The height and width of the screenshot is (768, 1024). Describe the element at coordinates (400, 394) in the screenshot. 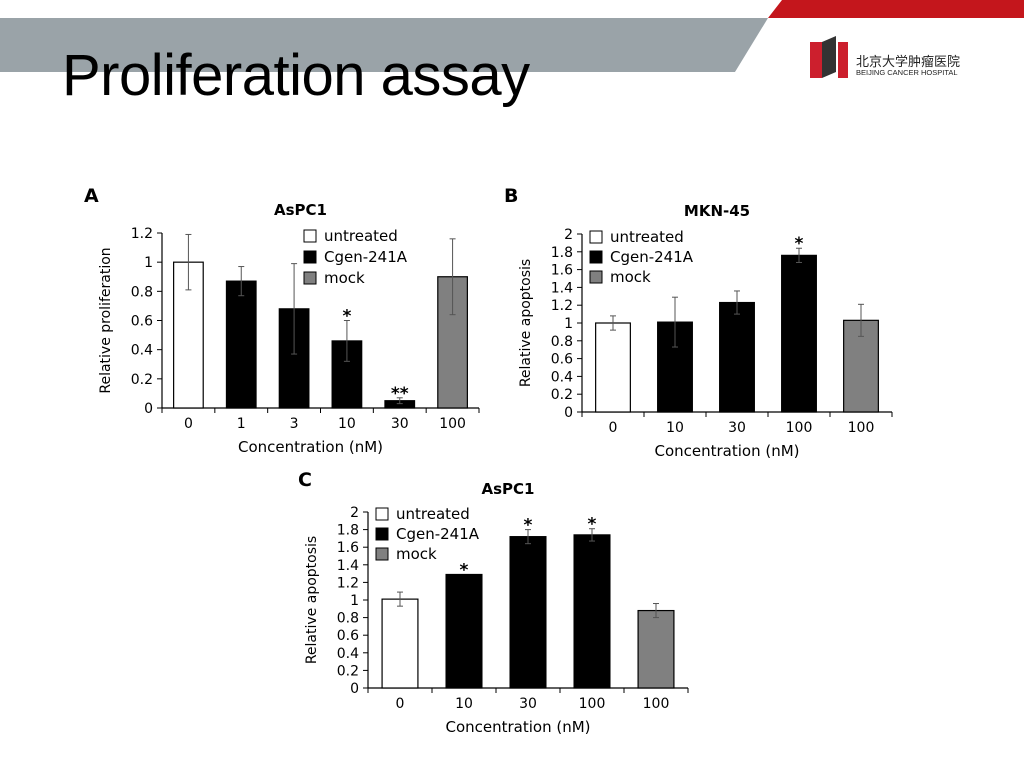

I see `significance-marker: **` at that location.